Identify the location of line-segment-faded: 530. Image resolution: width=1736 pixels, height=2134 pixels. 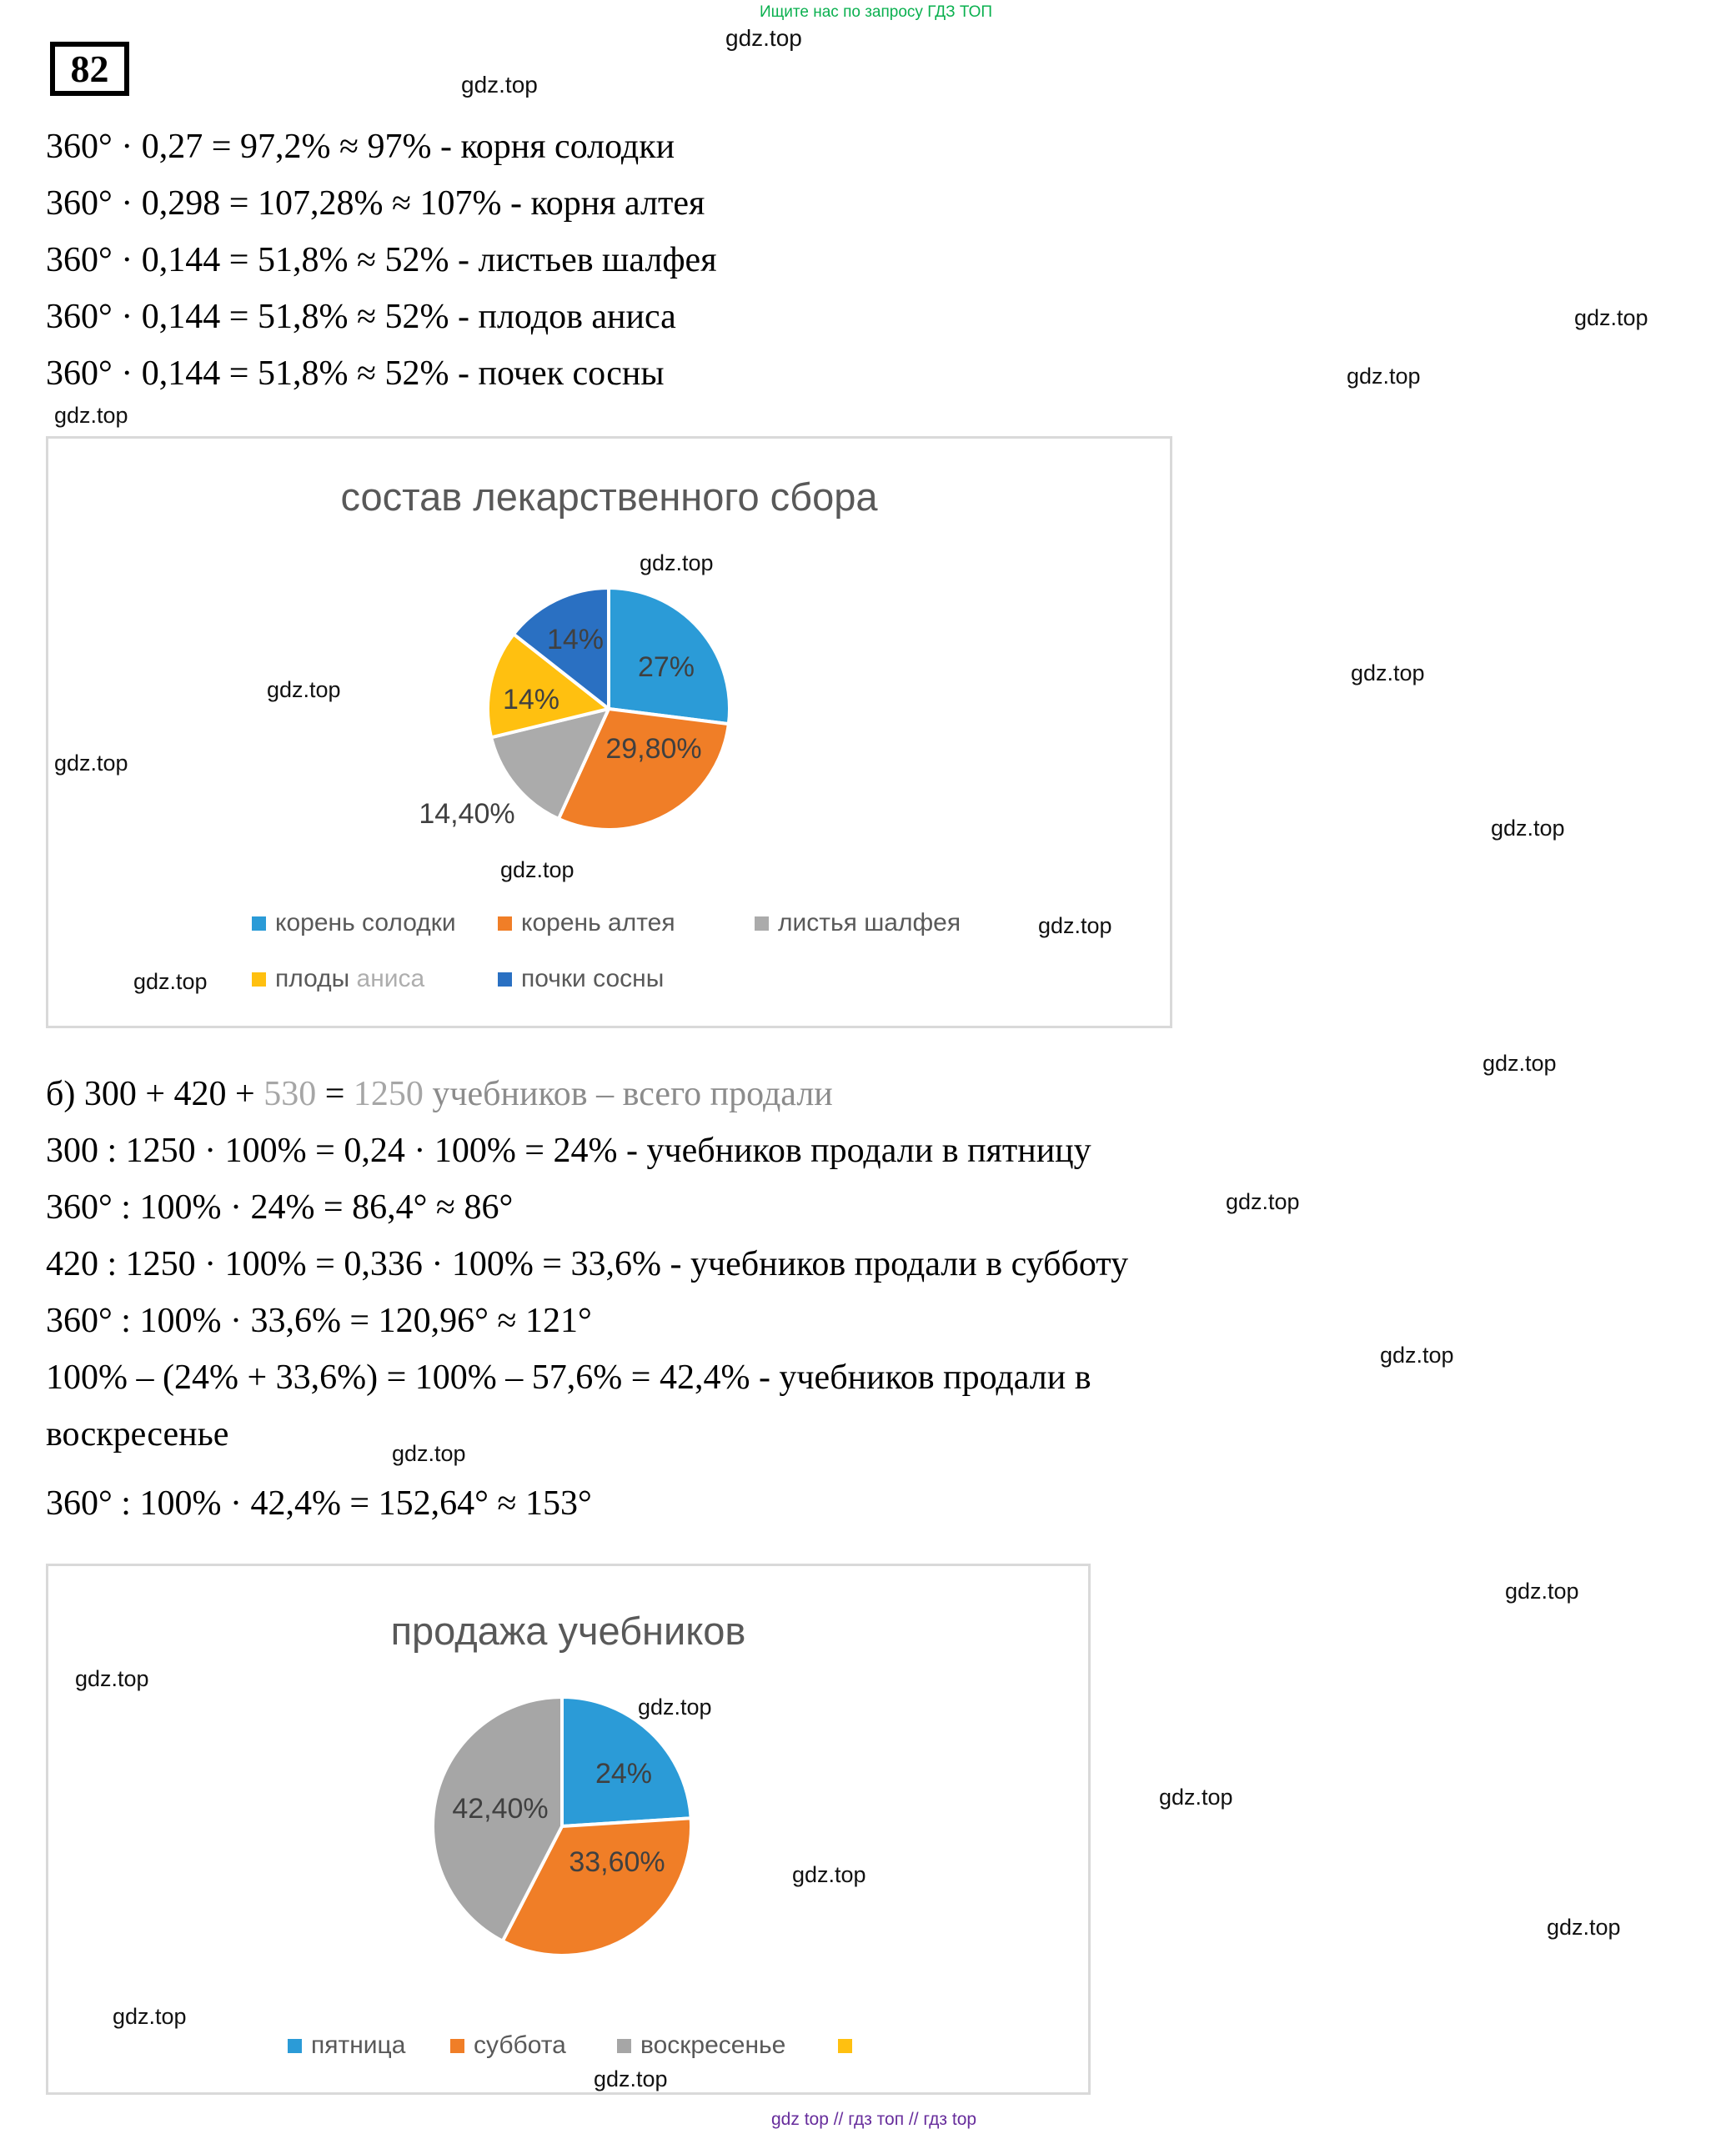
(290, 1094).